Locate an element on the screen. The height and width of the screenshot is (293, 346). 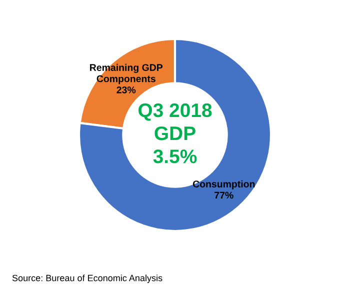
slice-label: Consumption is located at coordinates (223, 185).